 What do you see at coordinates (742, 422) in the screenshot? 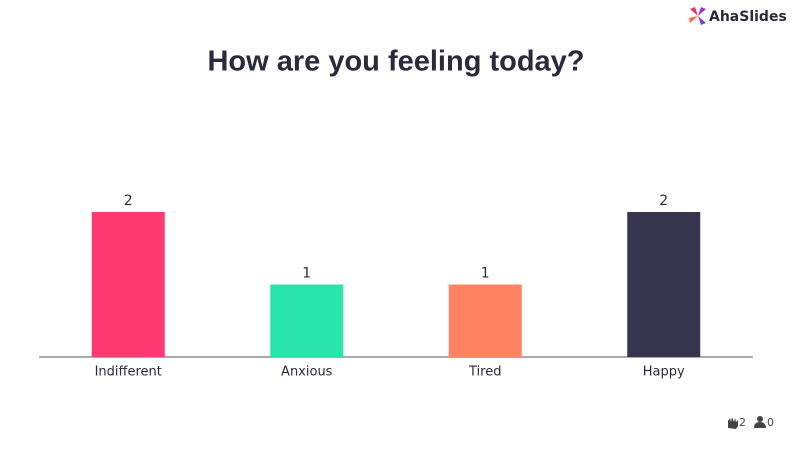
I see `reaction-count: 2` at bounding box center [742, 422].